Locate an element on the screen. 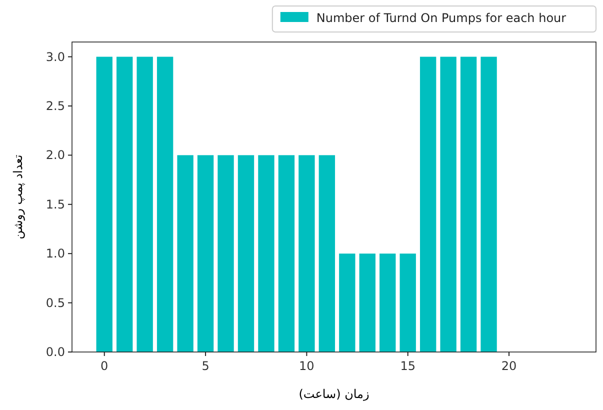 This screenshot has height=410, width=603. y-axis-title: تعداد پمپ روشن is located at coordinates (18, 197).